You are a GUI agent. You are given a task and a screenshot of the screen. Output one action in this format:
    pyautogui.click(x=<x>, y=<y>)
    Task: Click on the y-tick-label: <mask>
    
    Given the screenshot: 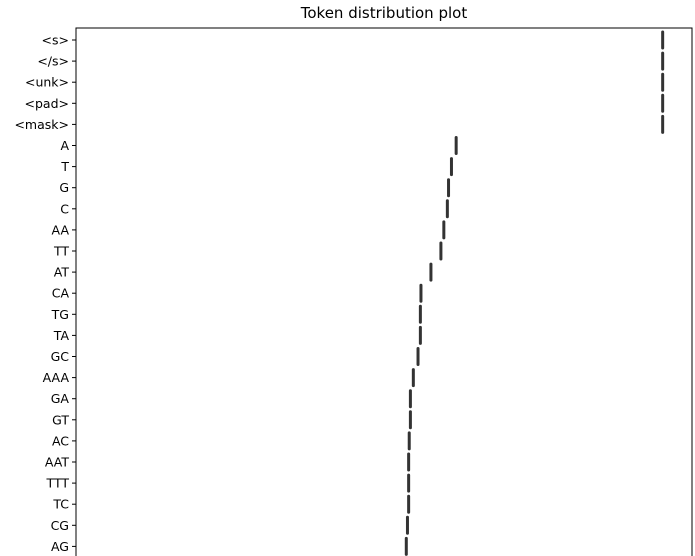 What is the action you would take?
    pyautogui.click(x=41, y=124)
    